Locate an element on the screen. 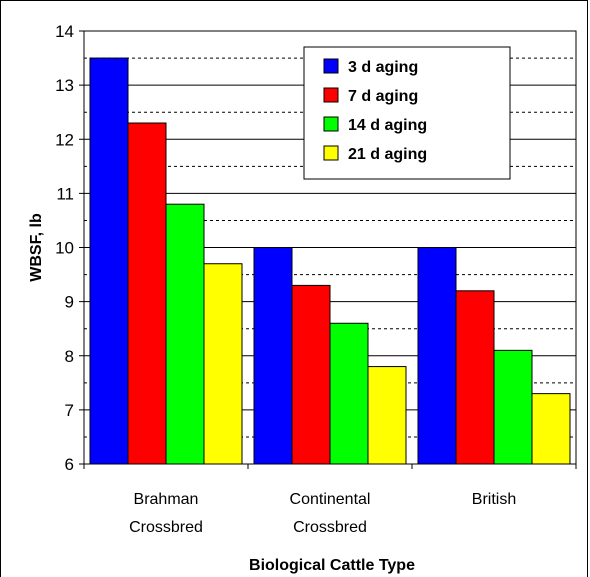  x-category-label: Continental is located at coordinates (330, 499).